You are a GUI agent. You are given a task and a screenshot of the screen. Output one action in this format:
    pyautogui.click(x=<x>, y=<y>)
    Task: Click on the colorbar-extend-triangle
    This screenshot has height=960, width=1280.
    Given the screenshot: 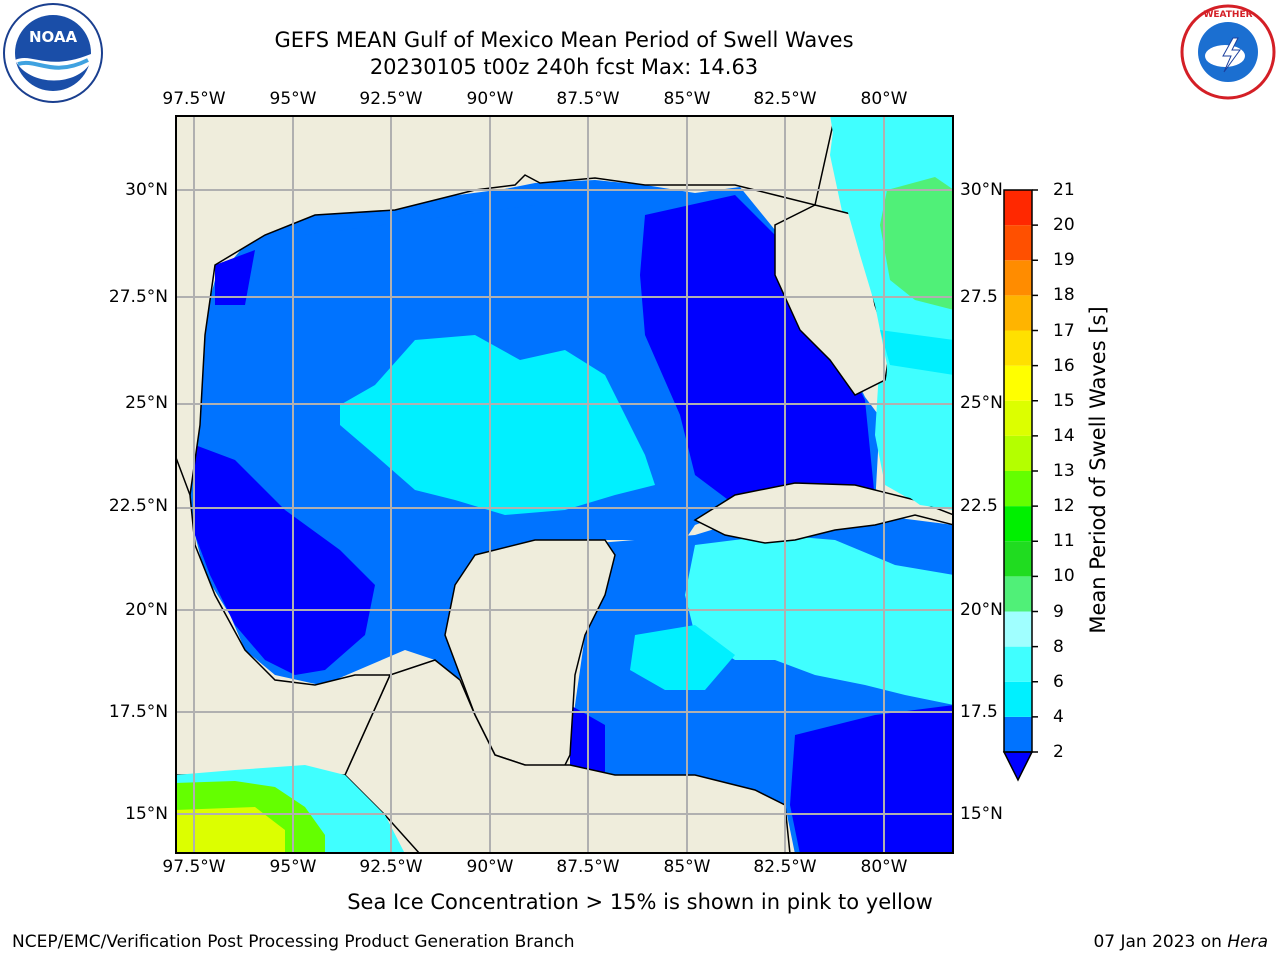 What is the action you would take?
    pyautogui.click(x=1018, y=766)
    